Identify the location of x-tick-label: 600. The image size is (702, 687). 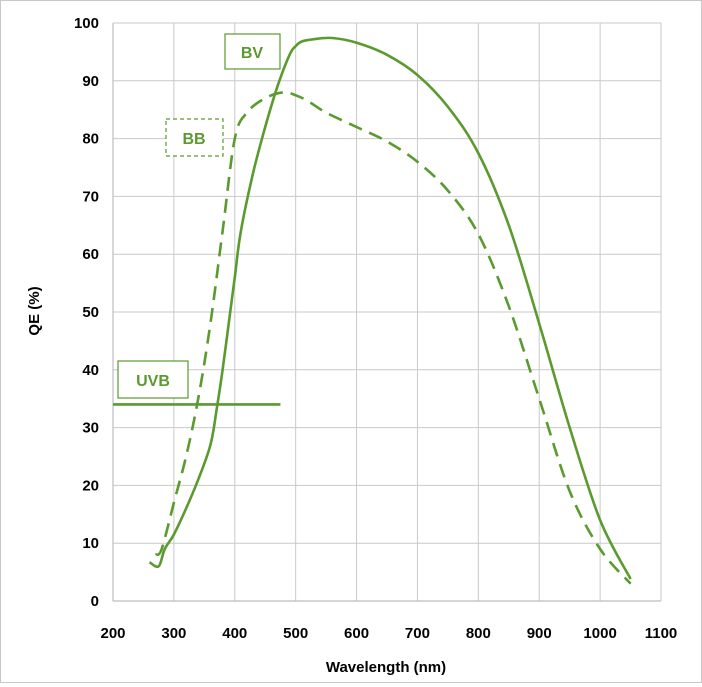
(356, 633).